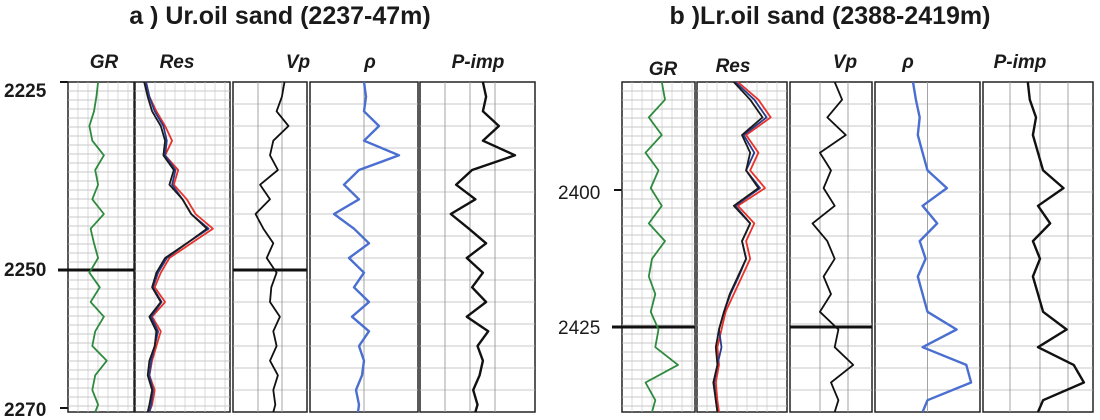 This screenshot has height=420, width=1100. I want to click on panel-a-track-res-header: Res, so click(177, 62).